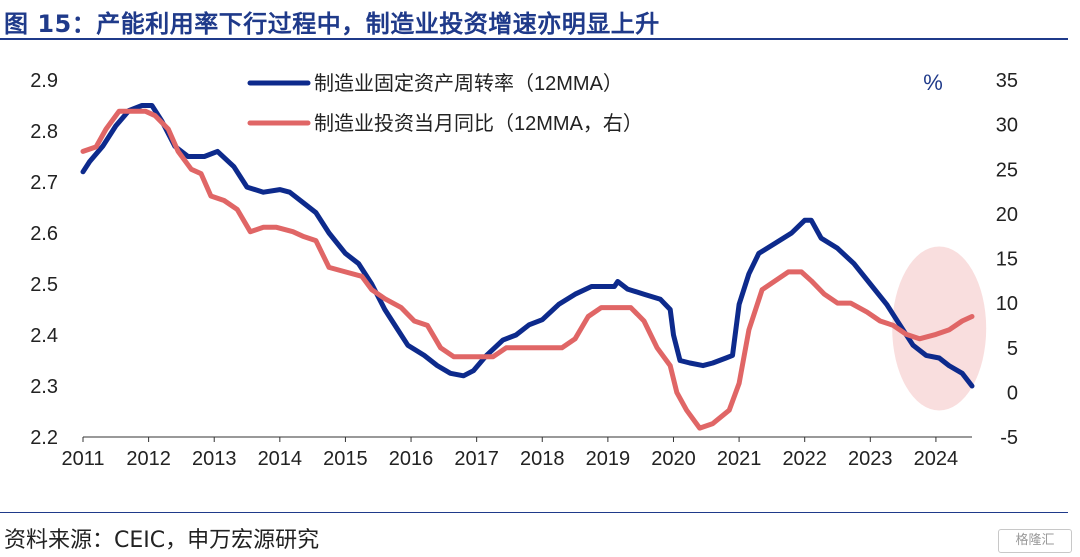 The image size is (1080, 557). What do you see at coordinates (345, 459) in the screenshot?
I see `x-tick-label: 2015` at bounding box center [345, 459].